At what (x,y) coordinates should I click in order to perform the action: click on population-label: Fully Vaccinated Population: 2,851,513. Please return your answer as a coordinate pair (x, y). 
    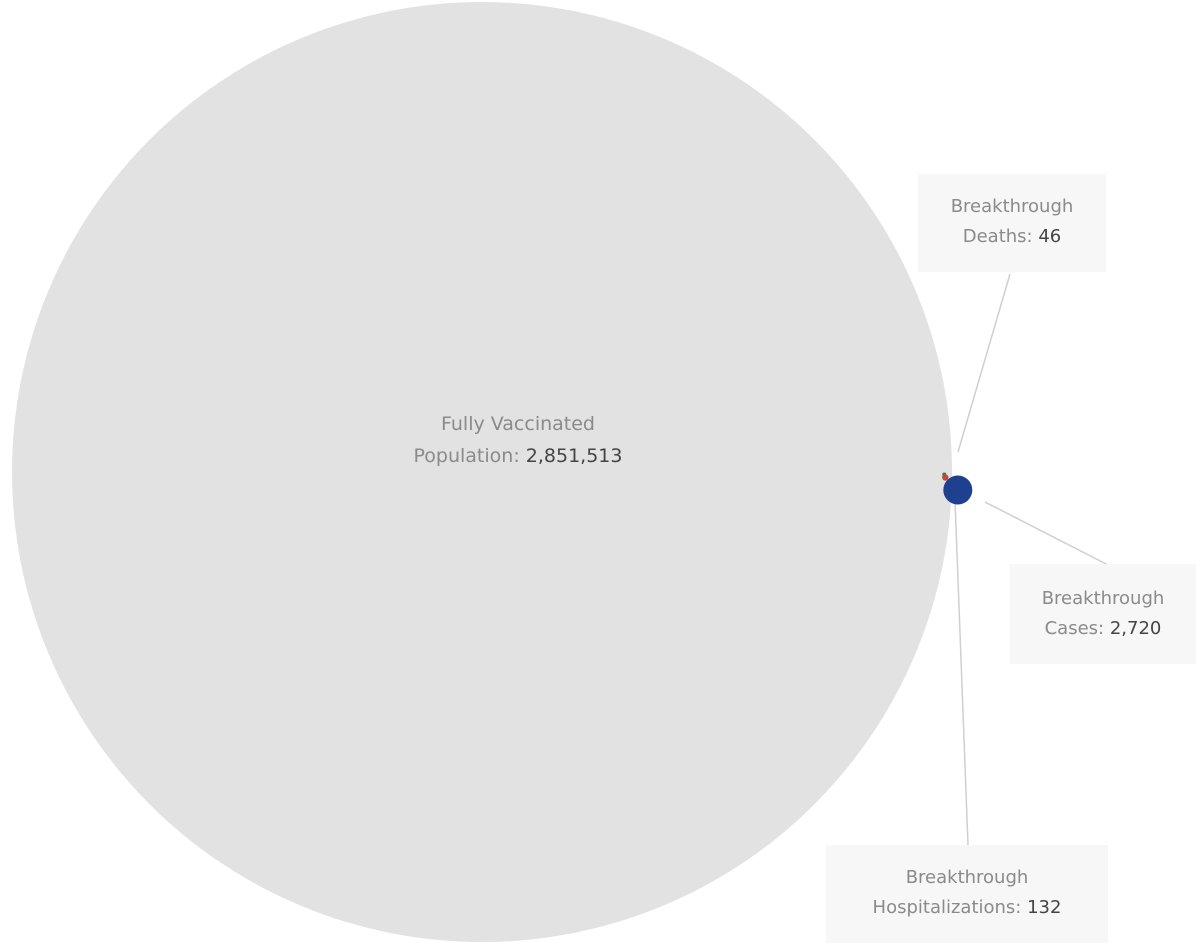
    Looking at the image, I should click on (518, 440).